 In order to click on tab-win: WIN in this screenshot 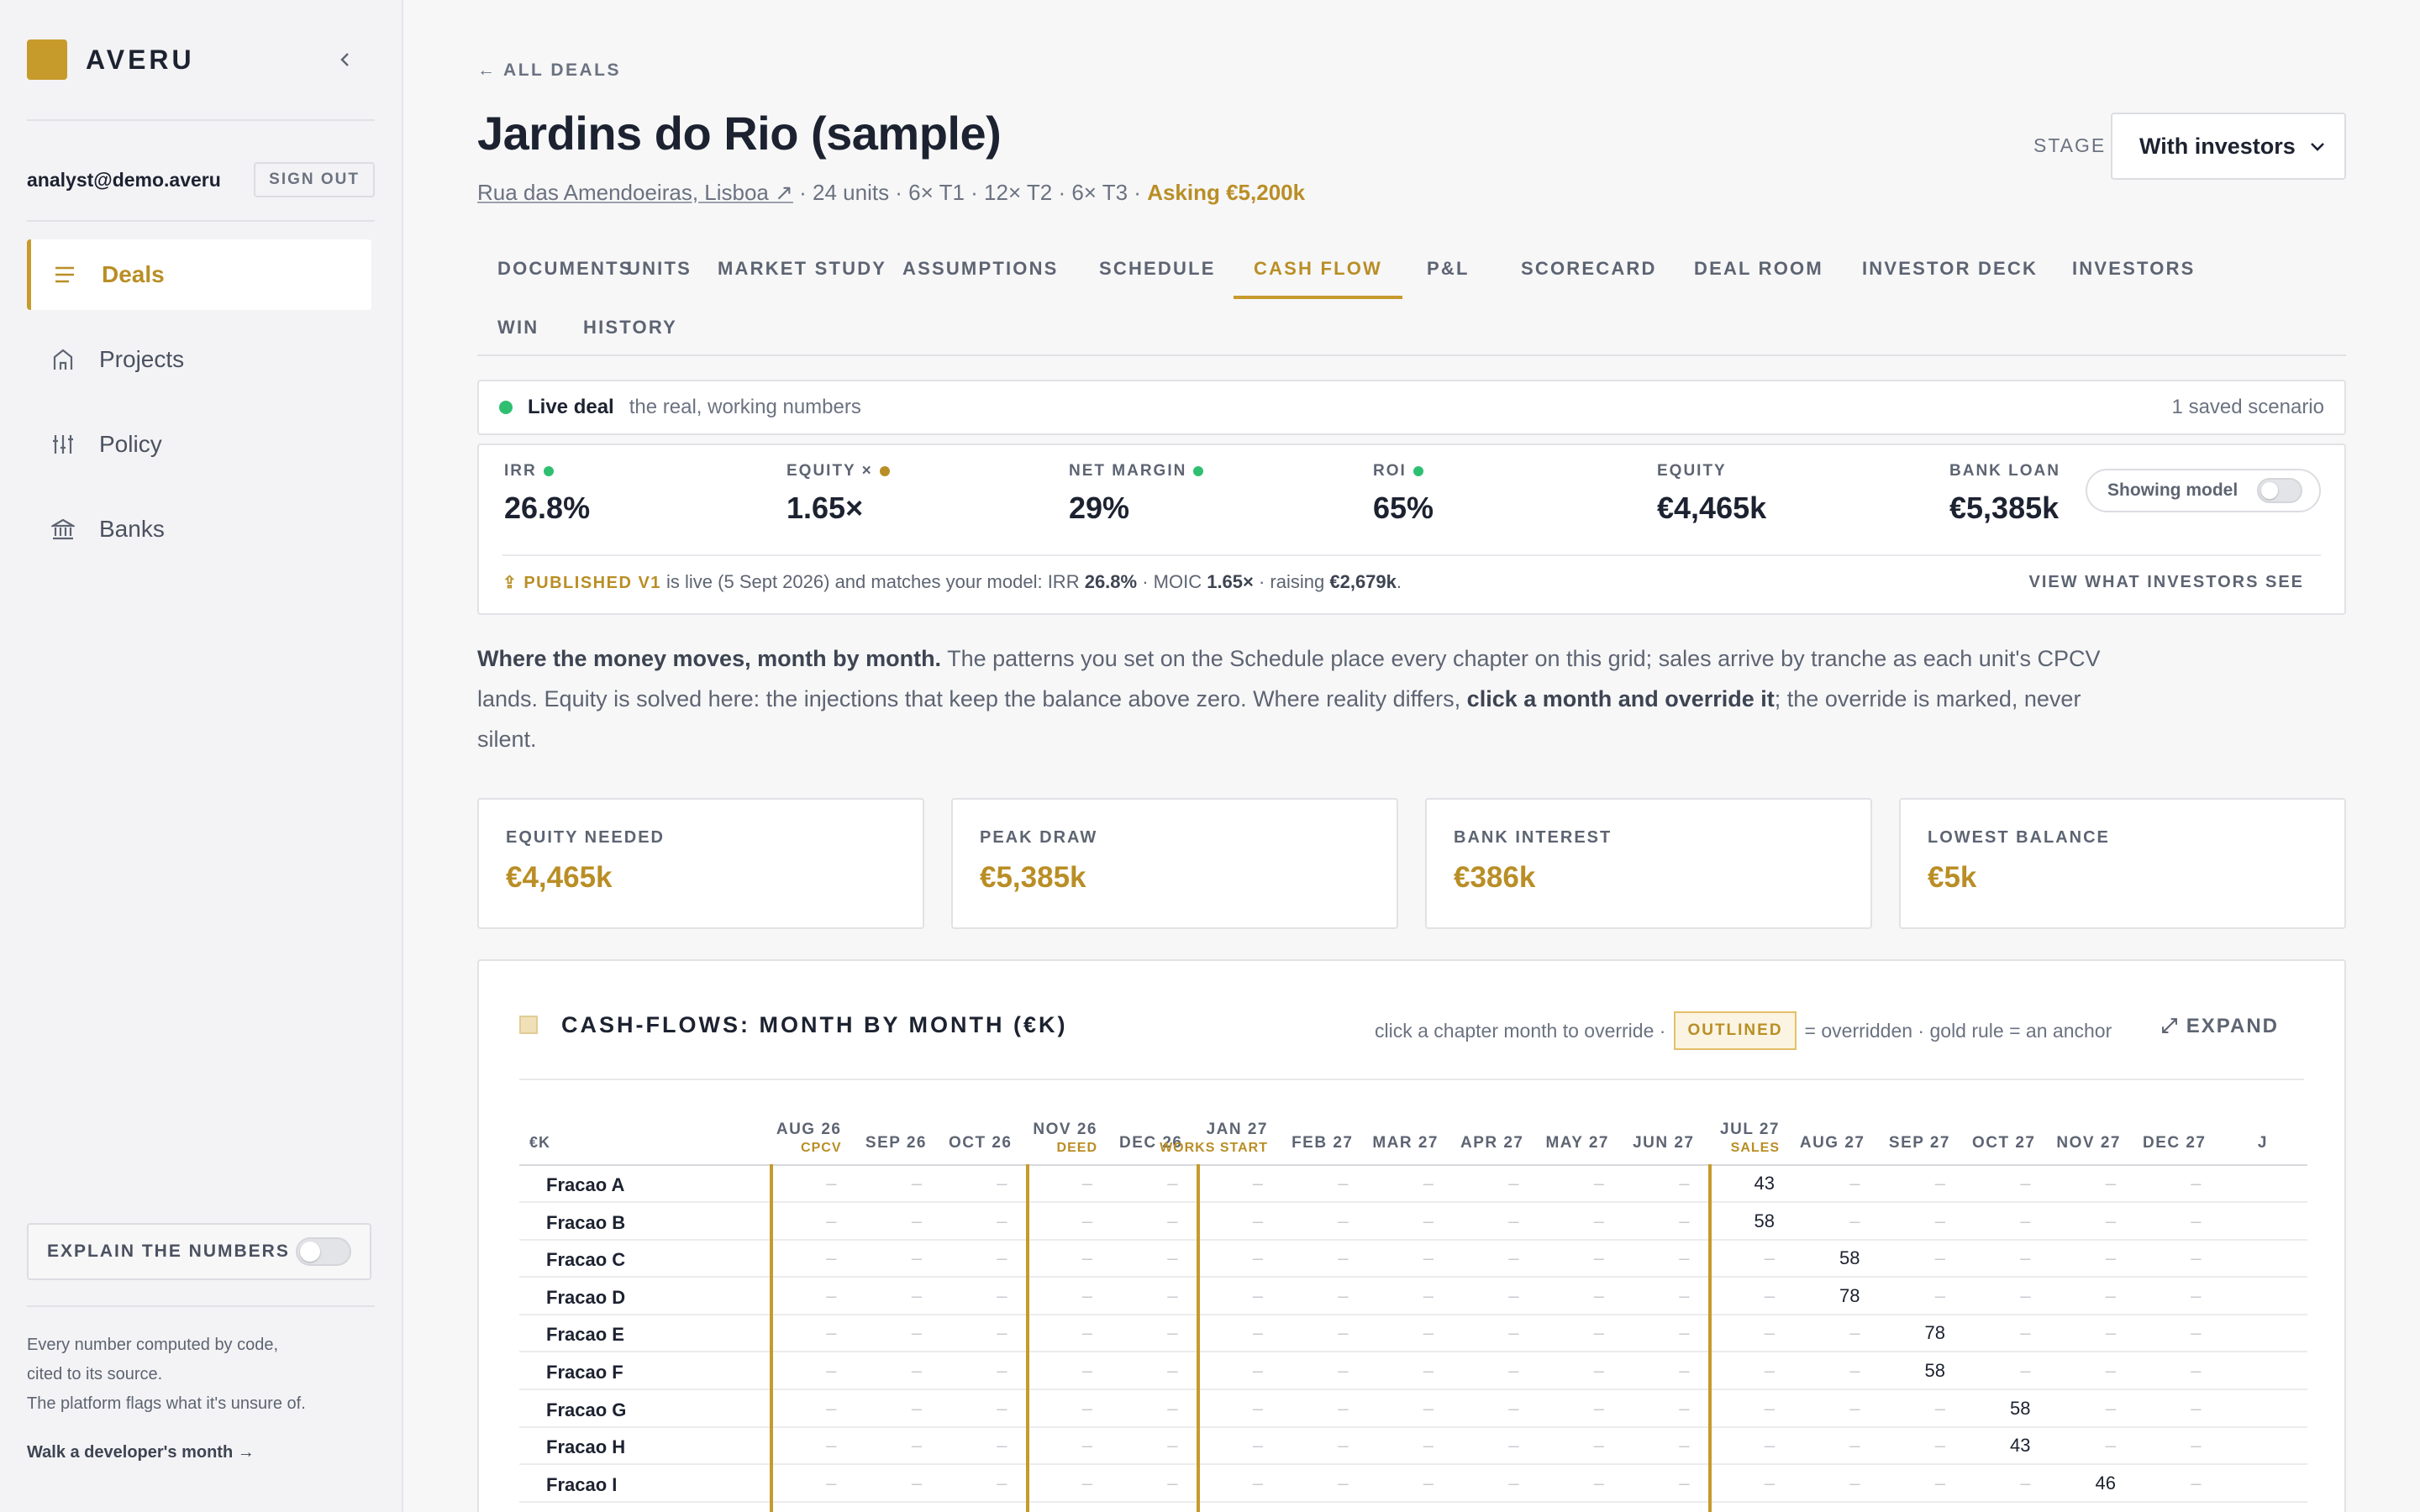, I will do `click(518, 327)`.